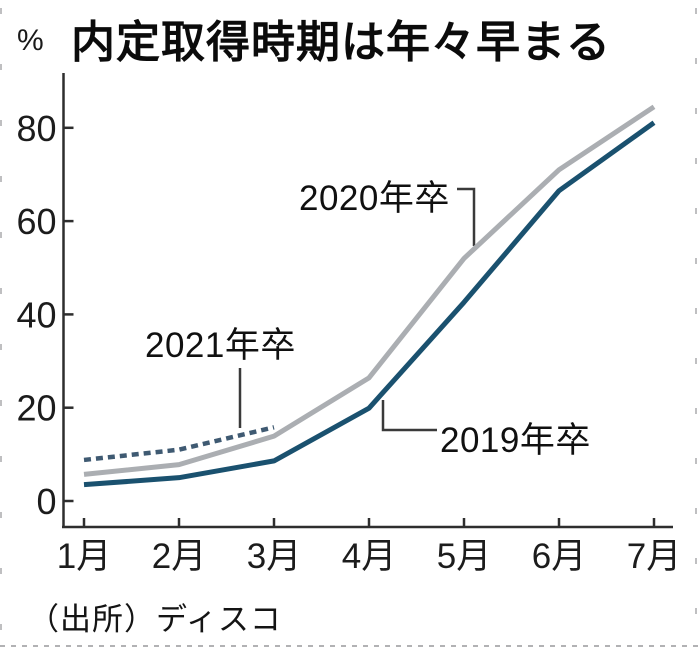 Image resolution: width=698 pixels, height=650 pixels. What do you see at coordinates (36, 314) in the screenshot?
I see `y-tick-label: 40` at bounding box center [36, 314].